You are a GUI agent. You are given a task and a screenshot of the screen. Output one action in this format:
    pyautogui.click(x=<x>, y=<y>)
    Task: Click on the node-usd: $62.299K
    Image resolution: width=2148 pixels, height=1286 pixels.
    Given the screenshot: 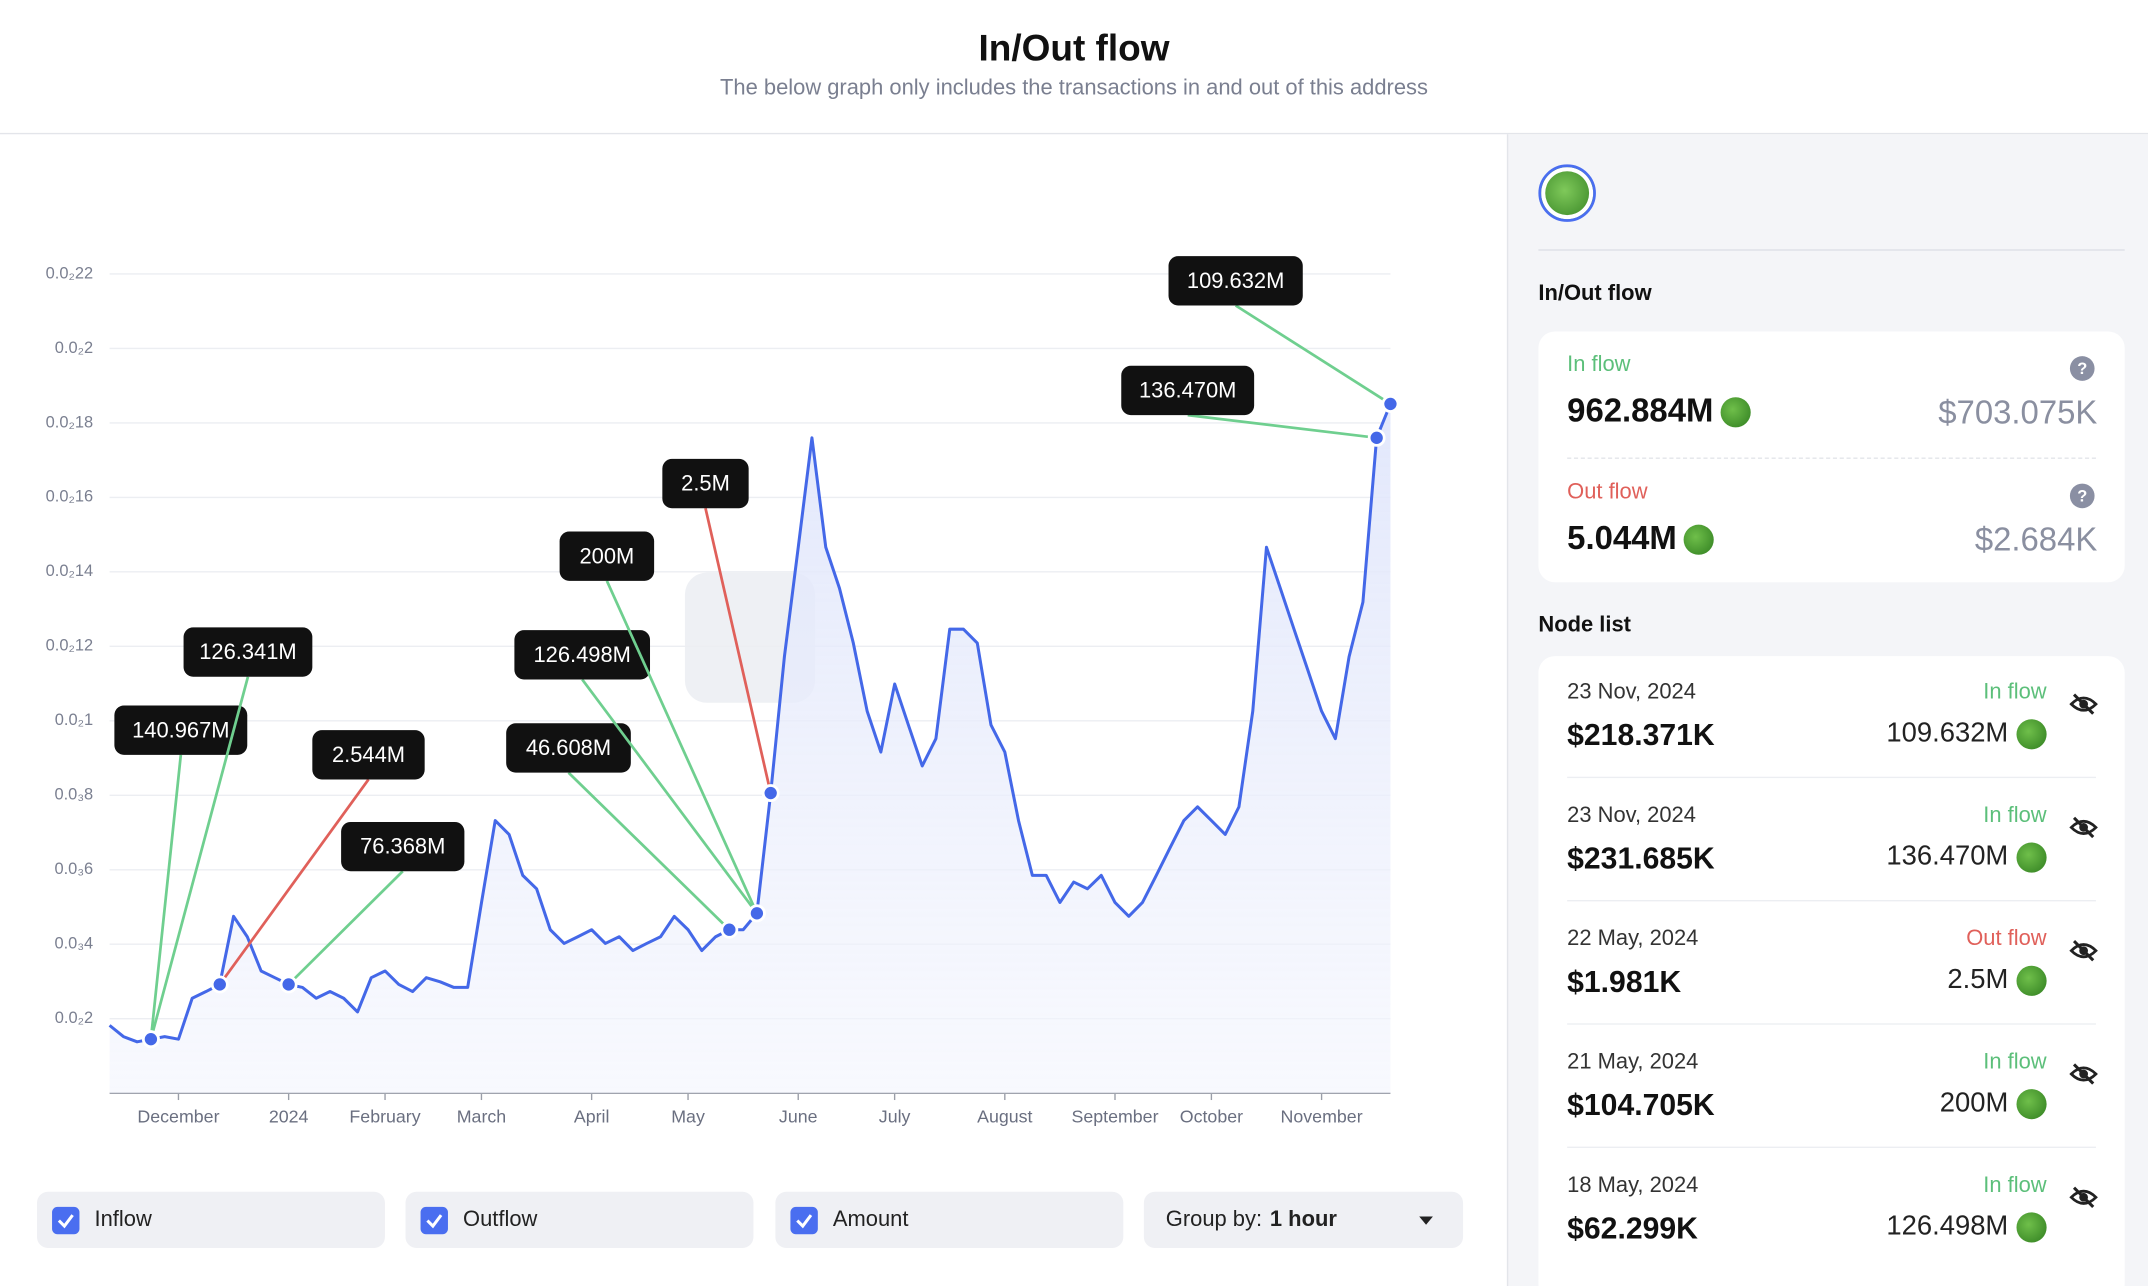 What is the action you would take?
    pyautogui.click(x=1632, y=1228)
    